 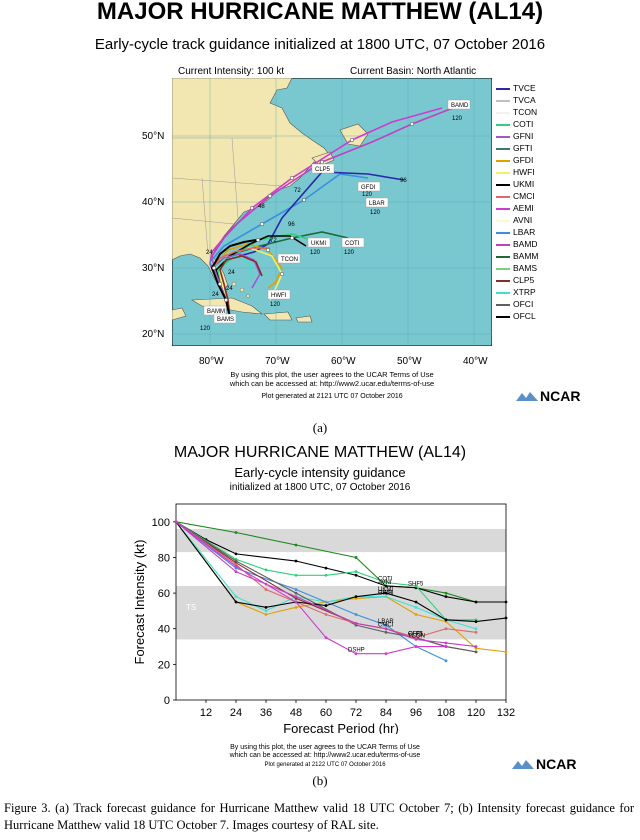 I want to click on lon-label: 80°W, so click(x=211, y=361).